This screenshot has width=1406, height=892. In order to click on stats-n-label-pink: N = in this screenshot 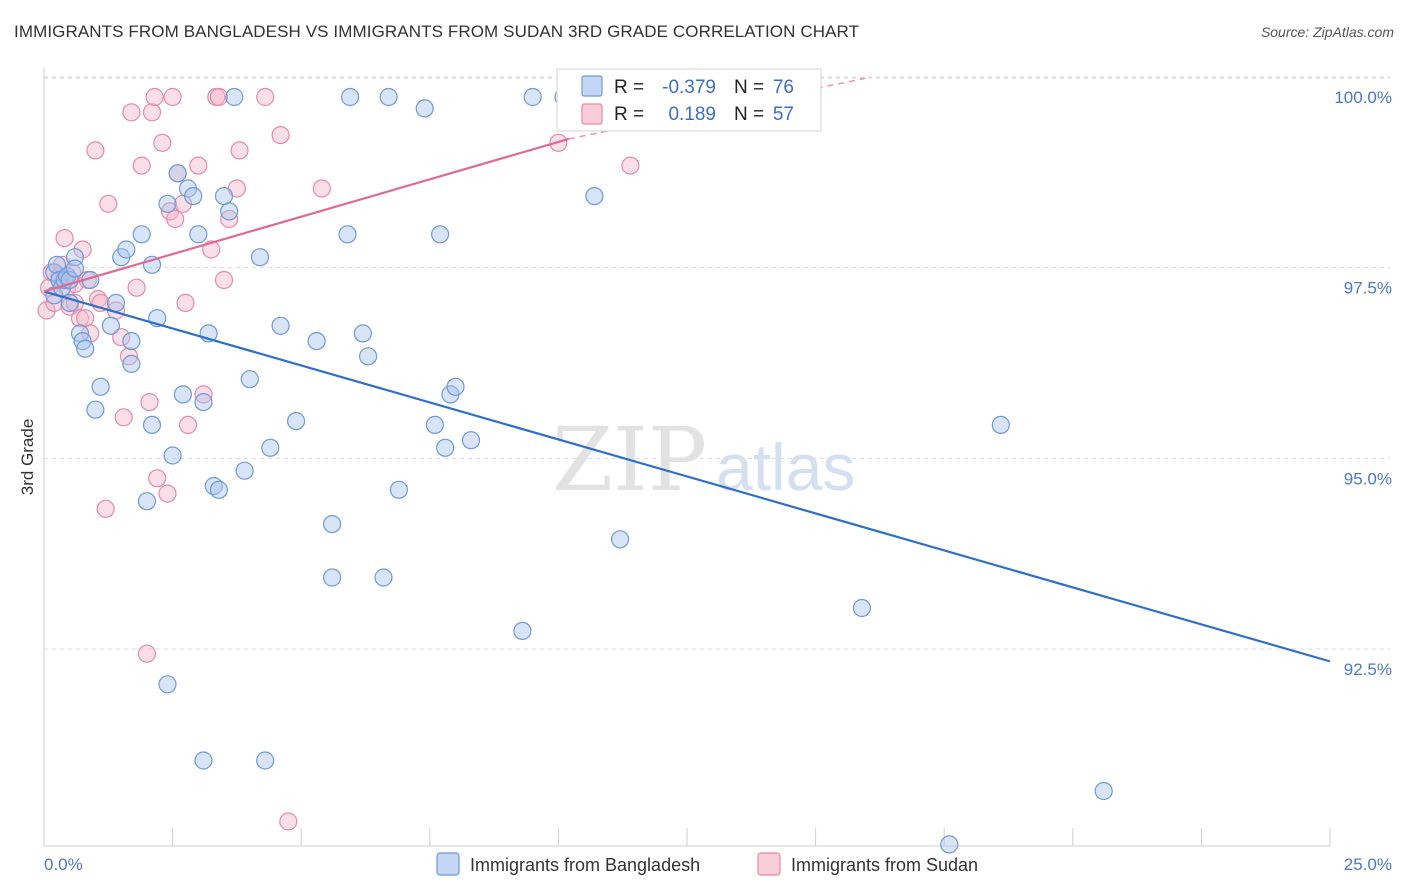, I will do `click(749, 114)`.